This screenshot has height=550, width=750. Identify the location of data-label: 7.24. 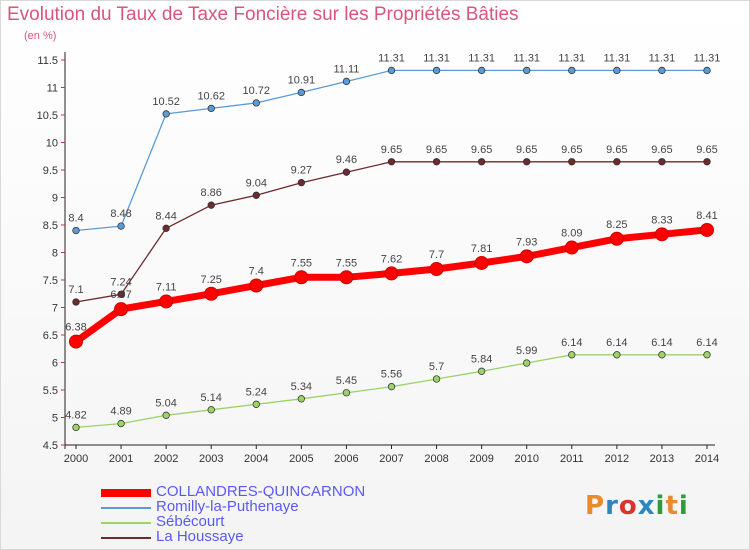
(120, 282).